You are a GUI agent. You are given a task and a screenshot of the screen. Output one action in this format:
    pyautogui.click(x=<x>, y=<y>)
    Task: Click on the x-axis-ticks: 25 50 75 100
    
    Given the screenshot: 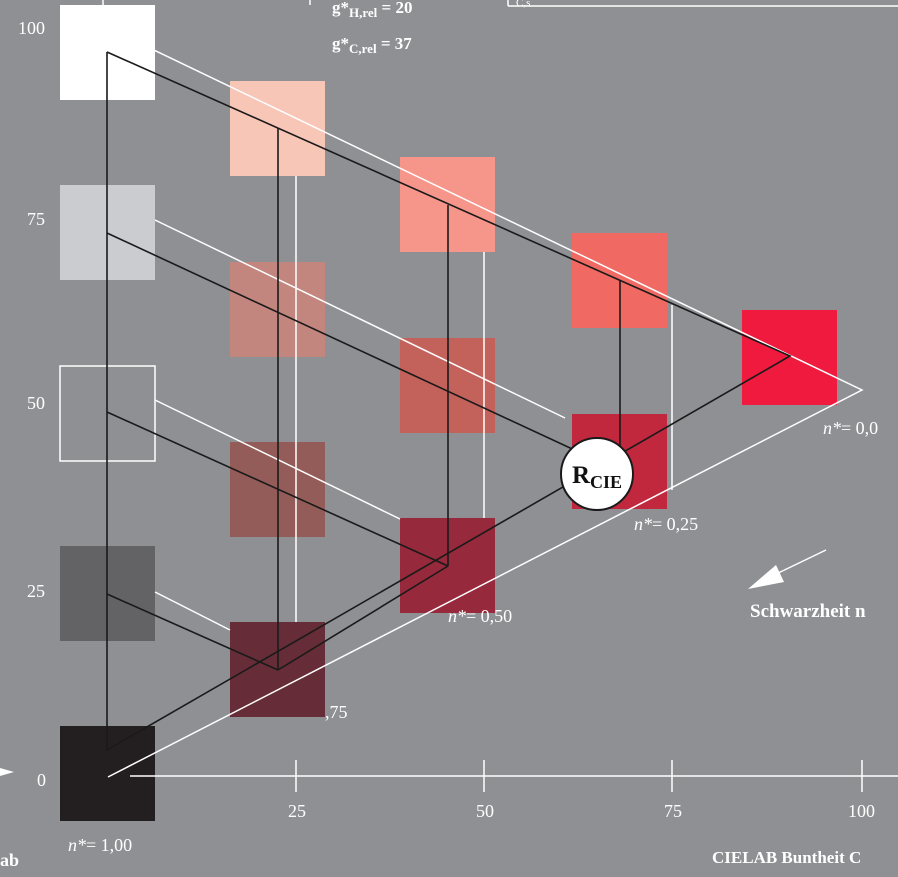 What is the action you would take?
    pyautogui.click(x=581, y=811)
    